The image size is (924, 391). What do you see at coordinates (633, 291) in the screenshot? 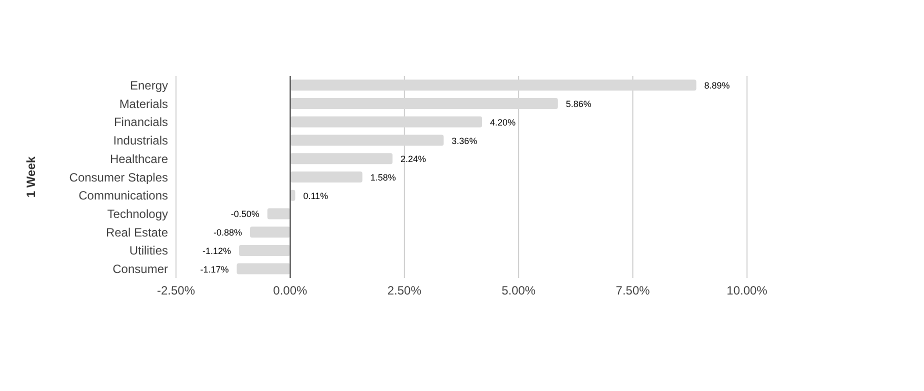
I see `x-tick-label: 7.50%` at bounding box center [633, 291].